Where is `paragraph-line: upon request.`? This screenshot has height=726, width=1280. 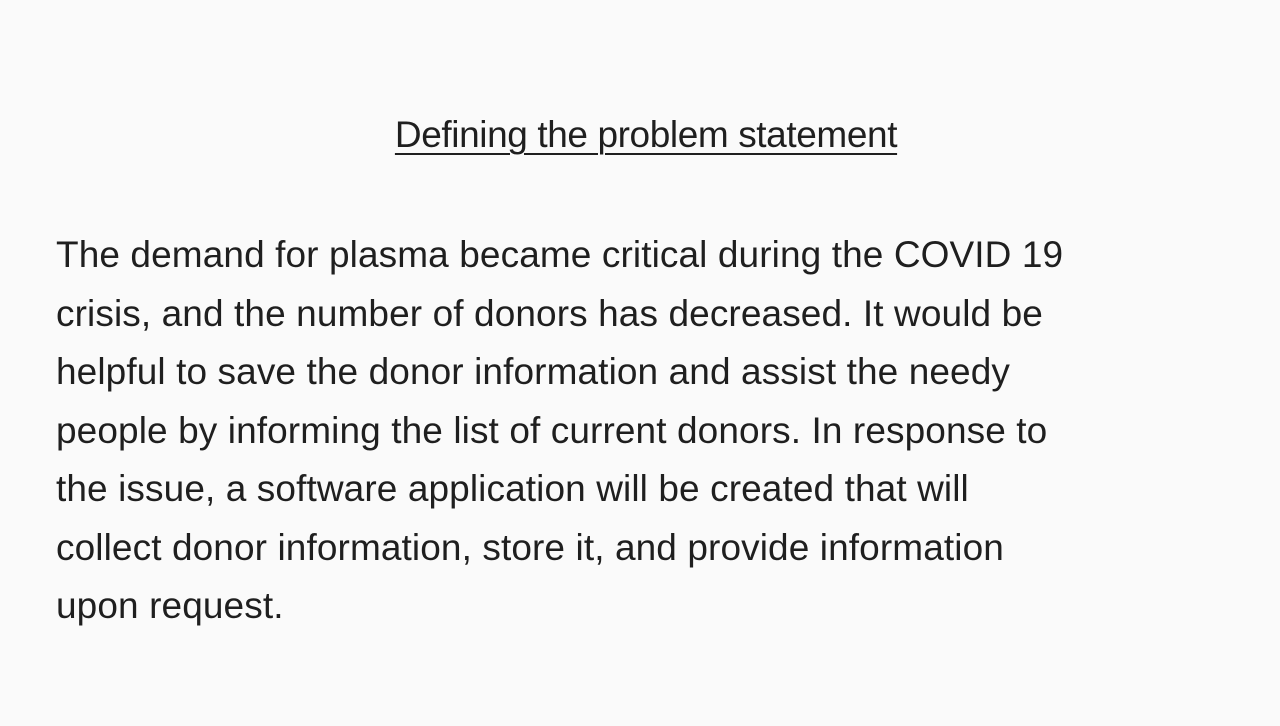 paragraph-line: upon request. is located at coordinates (170, 605).